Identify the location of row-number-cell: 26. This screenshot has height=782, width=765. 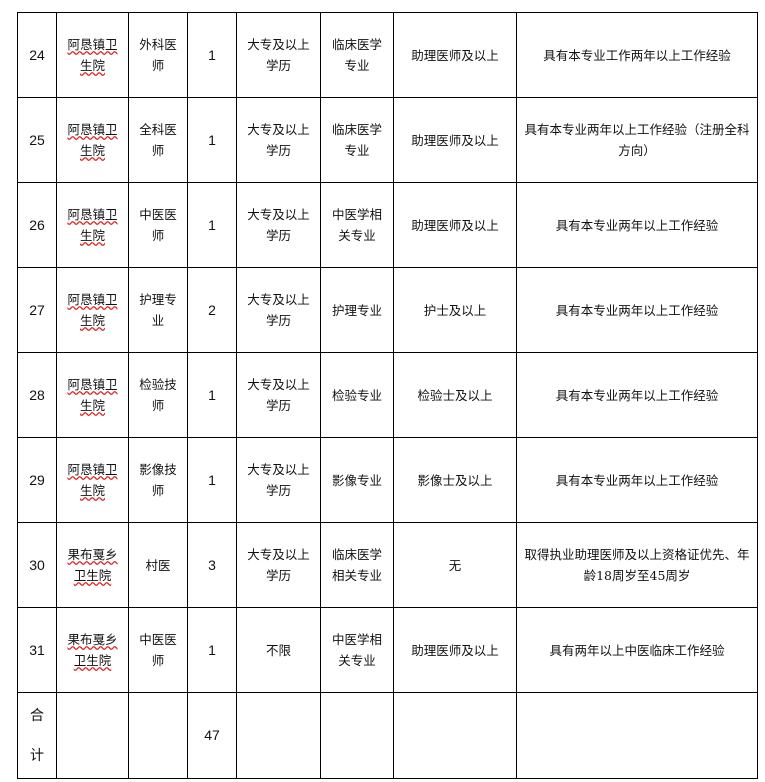
(37, 225).